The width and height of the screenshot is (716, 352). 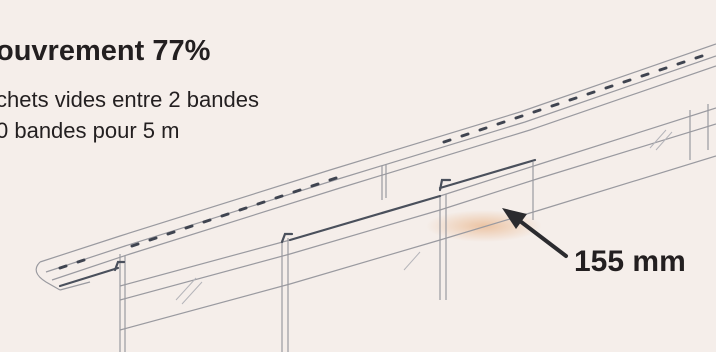 What do you see at coordinates (105, 51) in the screenshot?
I see `coverage-title: ouvrement 77%` at bounding box center [105, 51].